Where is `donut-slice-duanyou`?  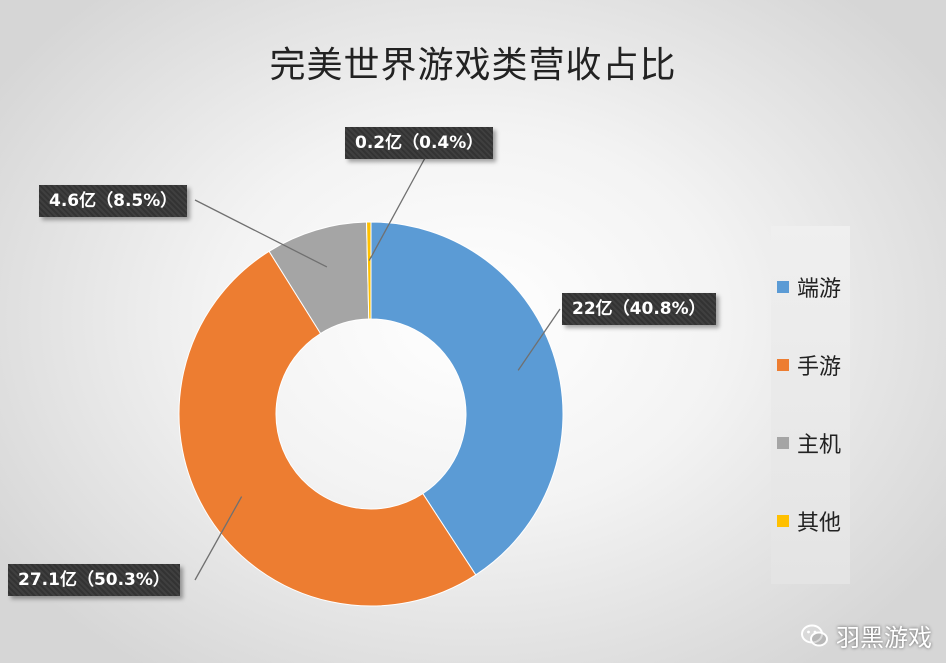 donut-slice-duanyou is located at coordinates (467, 398).